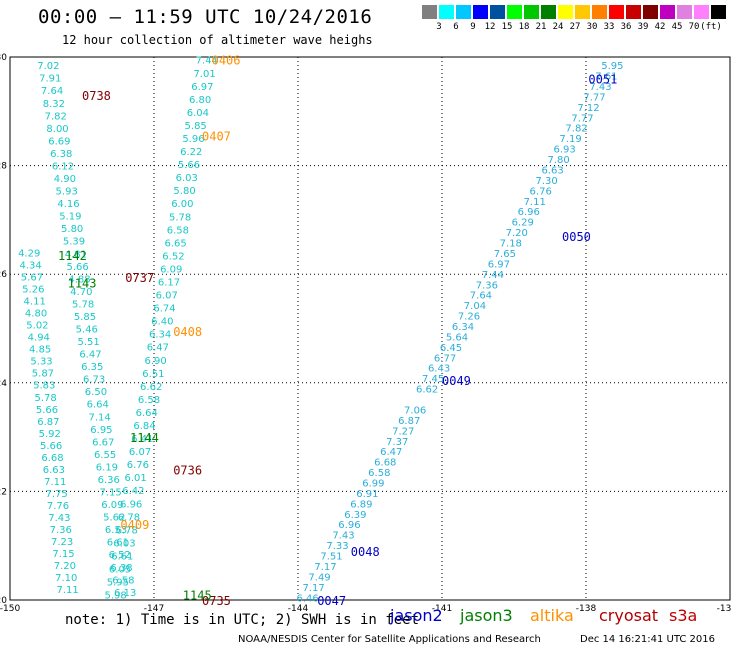  I want to click on colorbar-label: 21, so click(541, 27).